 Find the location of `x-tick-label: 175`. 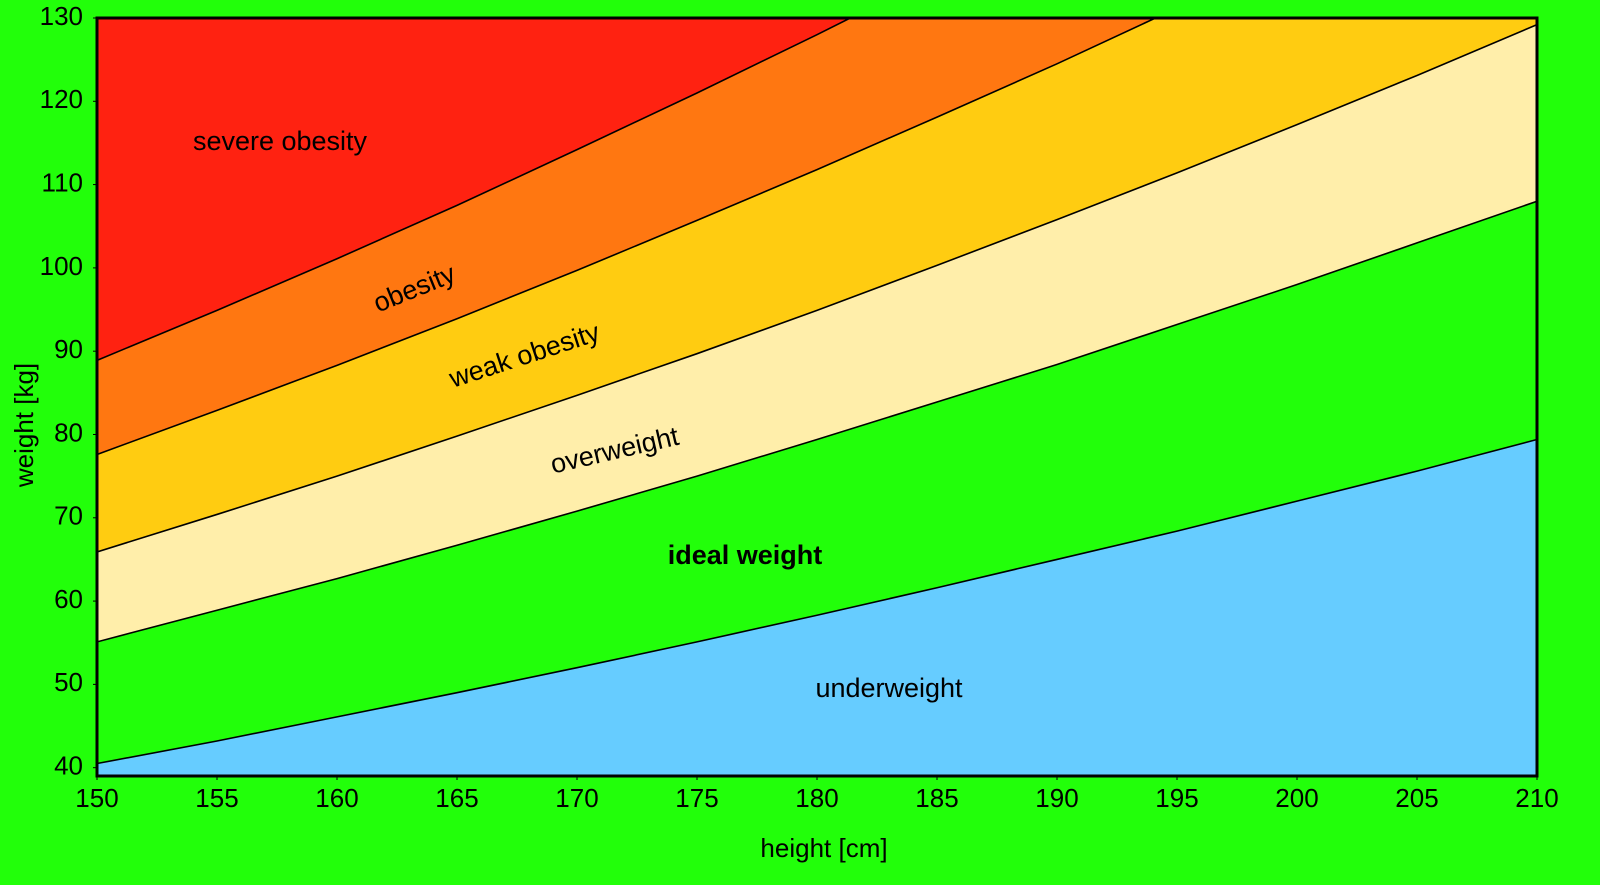

x-tick-label: 175 is located at coordinates (696, 798).